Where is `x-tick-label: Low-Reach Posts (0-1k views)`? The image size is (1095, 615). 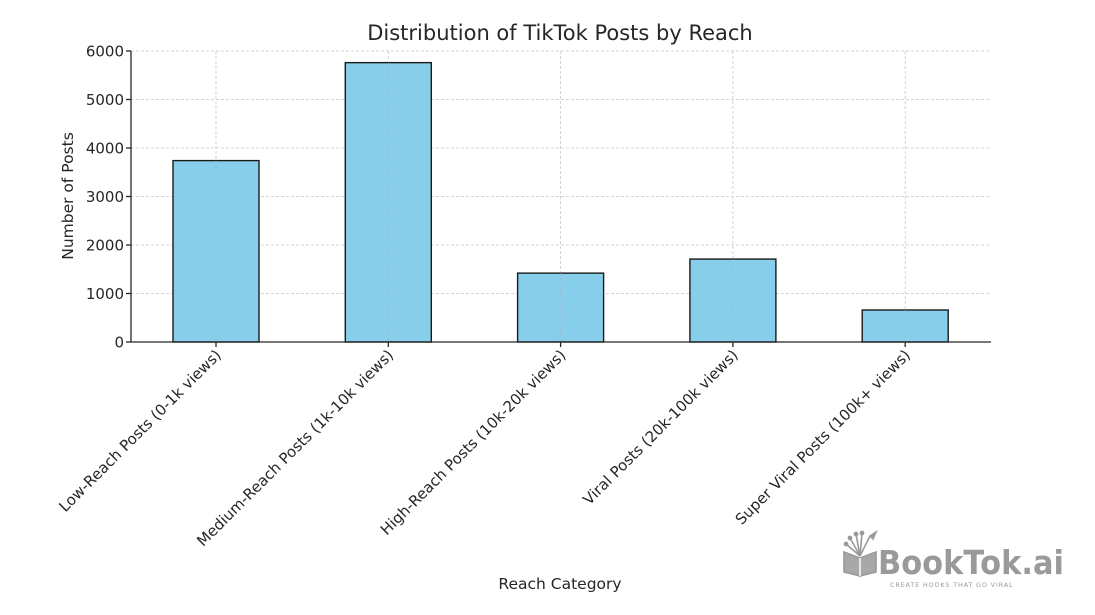 x-tick-label: Low-Reach Posts (0-1k views) is located at coordinates (139, 430).